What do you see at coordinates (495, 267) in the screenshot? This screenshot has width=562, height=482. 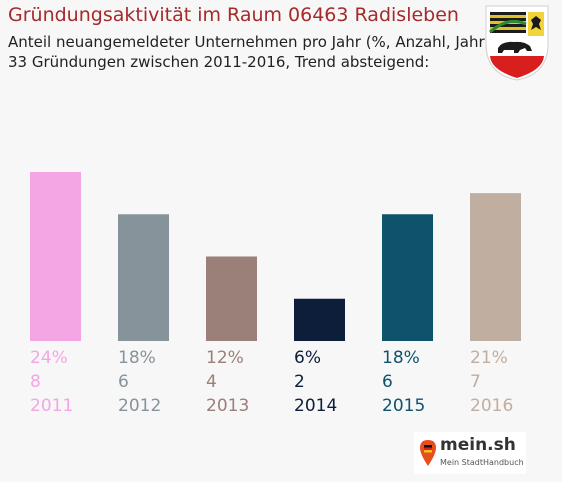 I see `bar-2016` at bounding box center [495, 267].